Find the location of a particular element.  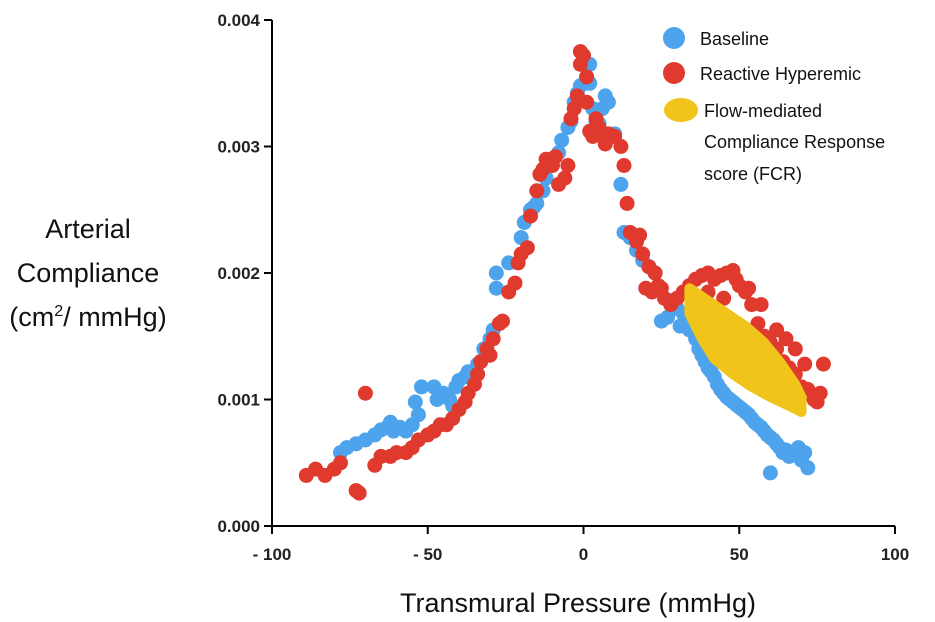

y-tick-label: 0.004 is located at coordinates (238, 20).